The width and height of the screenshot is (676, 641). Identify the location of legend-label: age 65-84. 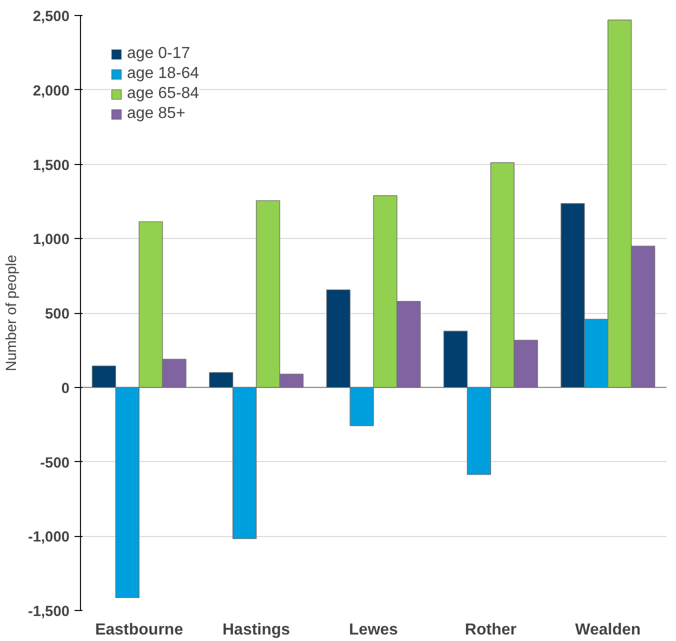
(163, 94).